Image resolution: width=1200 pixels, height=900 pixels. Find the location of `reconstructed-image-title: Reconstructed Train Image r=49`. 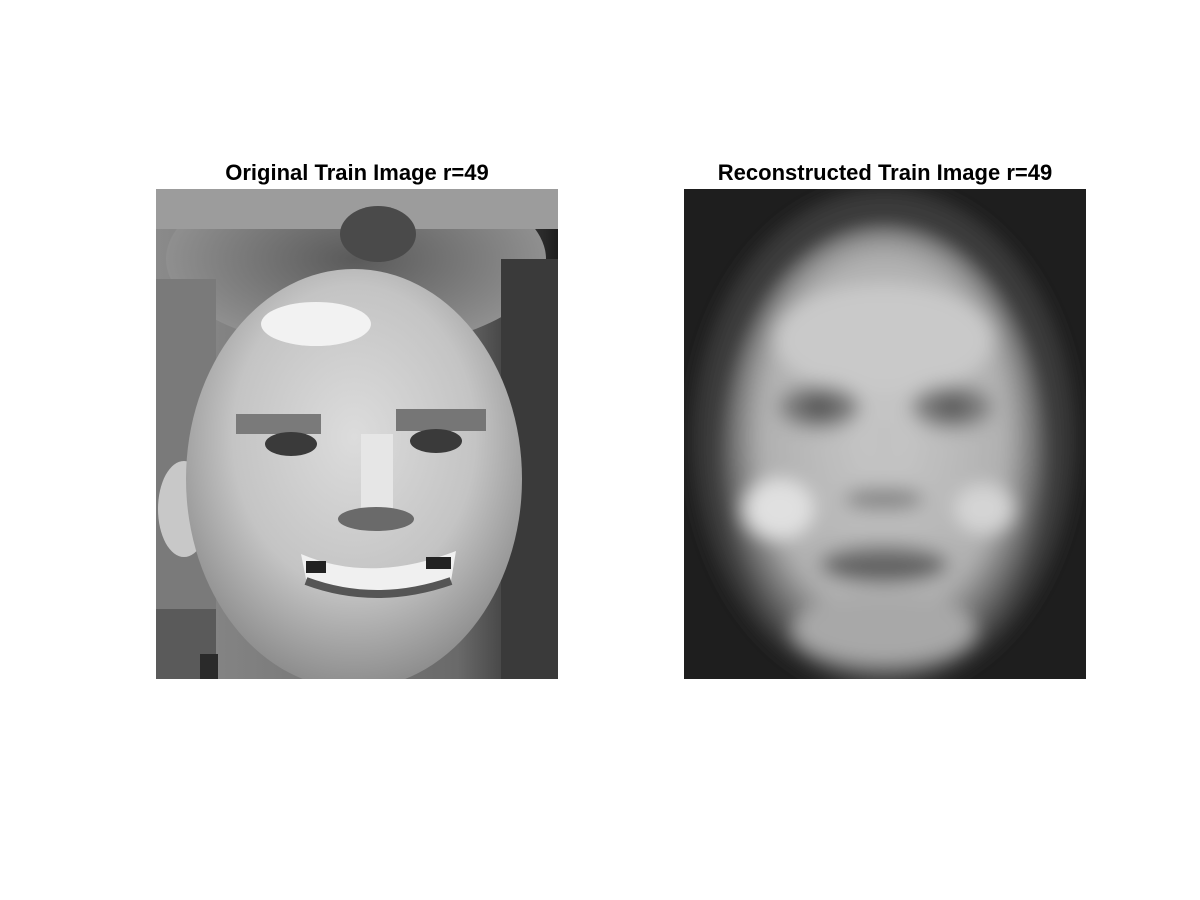

reconstructed-image-title: Reconstructed Train Image r=49 is located at coordinates (885, 172).